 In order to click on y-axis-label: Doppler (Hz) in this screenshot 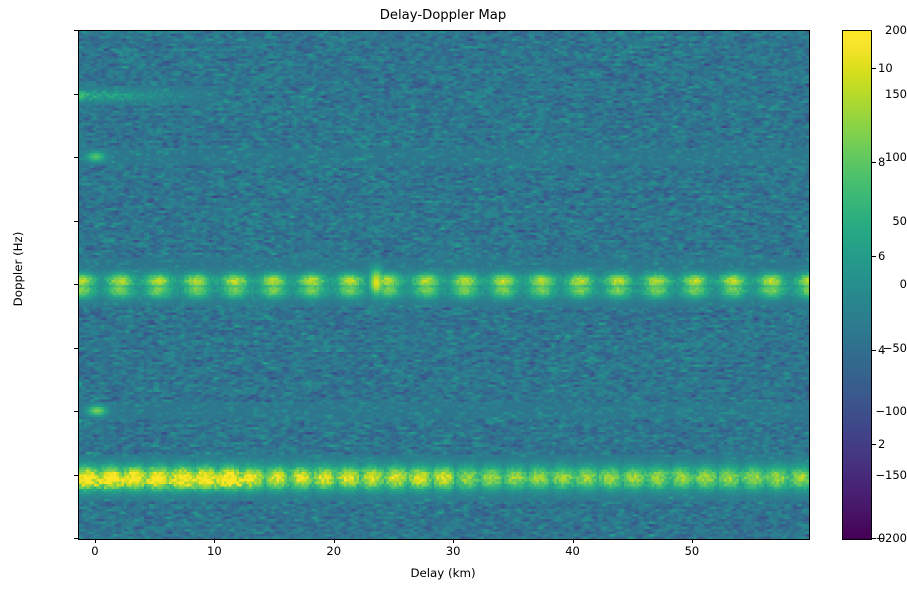, I will do `click(18, 269)`.